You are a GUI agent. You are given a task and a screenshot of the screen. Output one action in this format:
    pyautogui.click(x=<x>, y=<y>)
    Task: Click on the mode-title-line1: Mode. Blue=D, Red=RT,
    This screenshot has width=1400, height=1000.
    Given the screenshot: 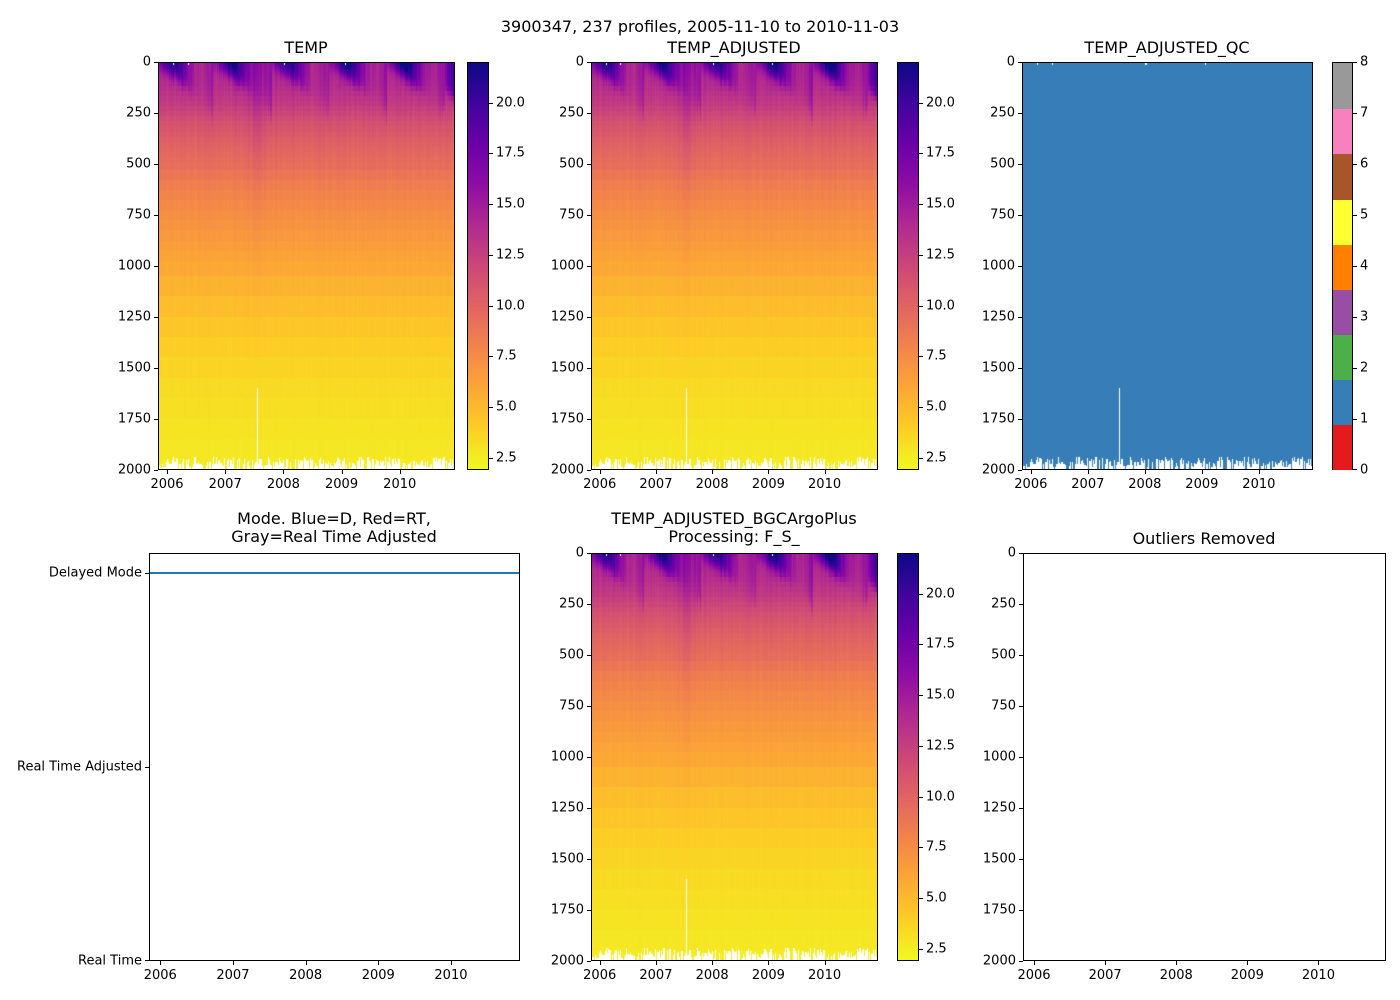 What is the action you would take?
    pyautogui.click(x=334, y=518)
    